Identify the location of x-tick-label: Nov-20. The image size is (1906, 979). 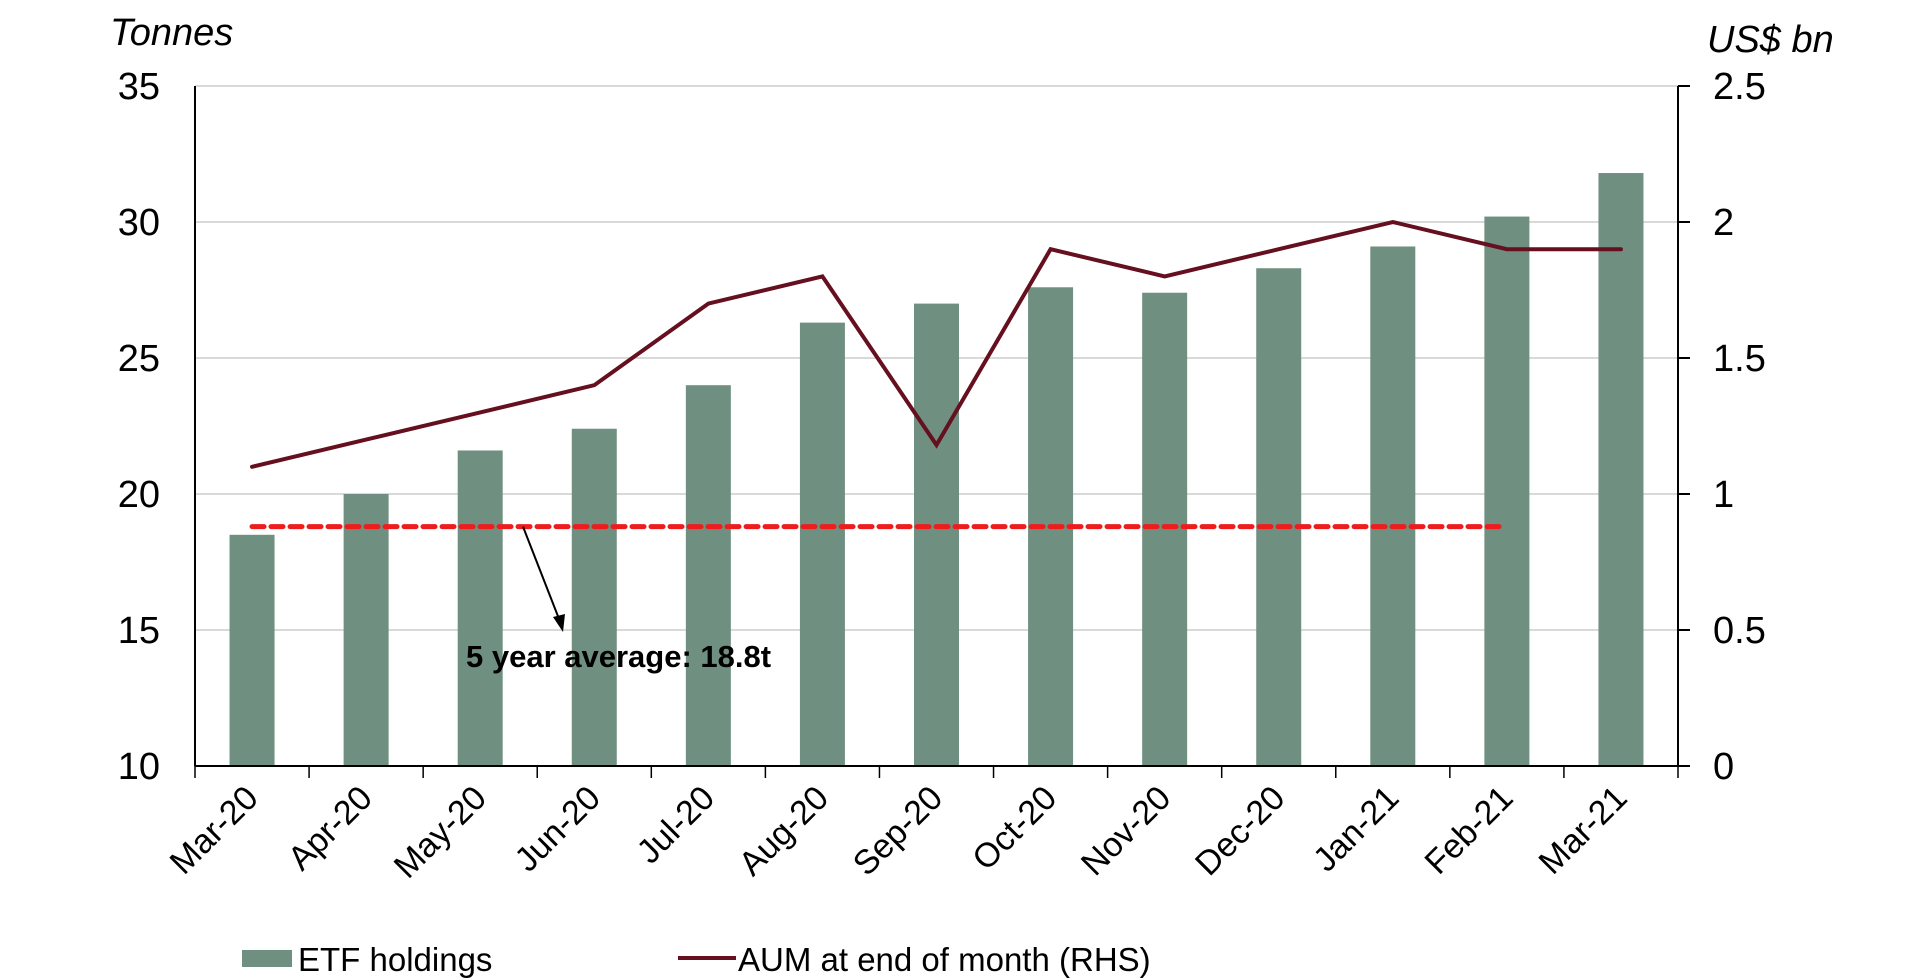
(1126, 831).